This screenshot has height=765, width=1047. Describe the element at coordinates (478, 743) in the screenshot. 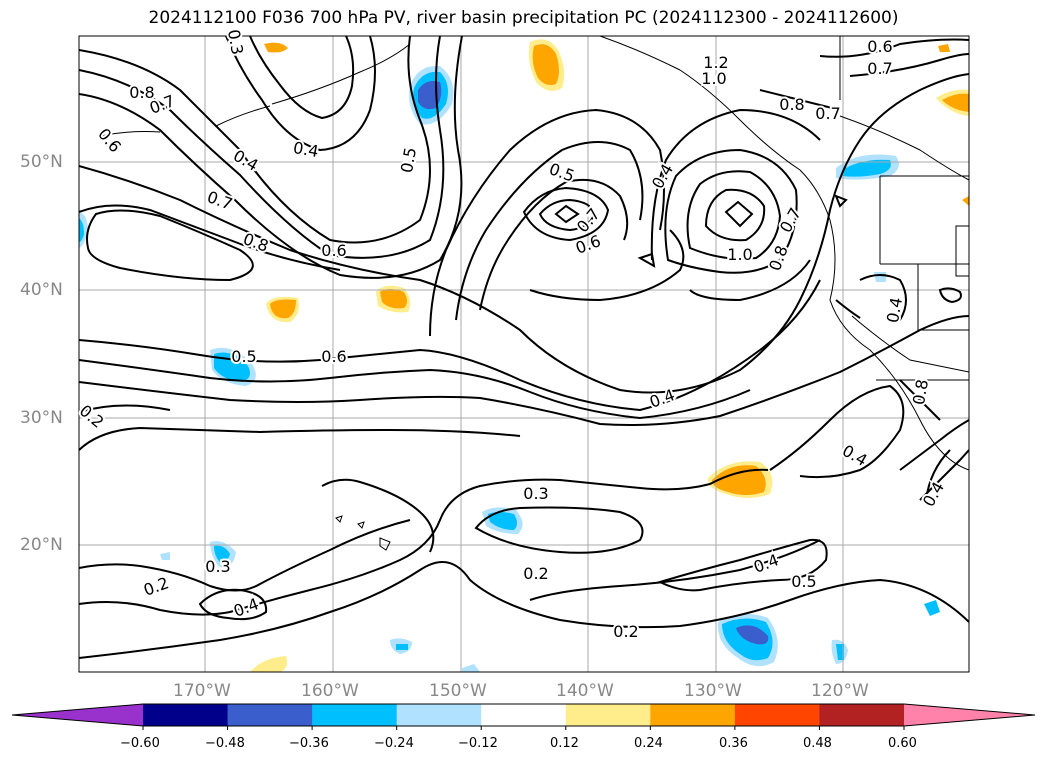

I see `colorbar-tick-label: −0.12` at that location.